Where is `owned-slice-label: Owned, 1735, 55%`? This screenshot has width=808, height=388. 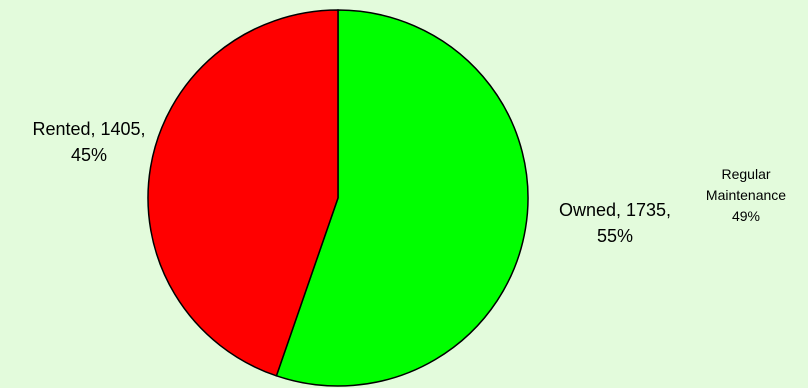 owned-slice-label: Owned, 1735, 55% is located at coordinates (615, 223).